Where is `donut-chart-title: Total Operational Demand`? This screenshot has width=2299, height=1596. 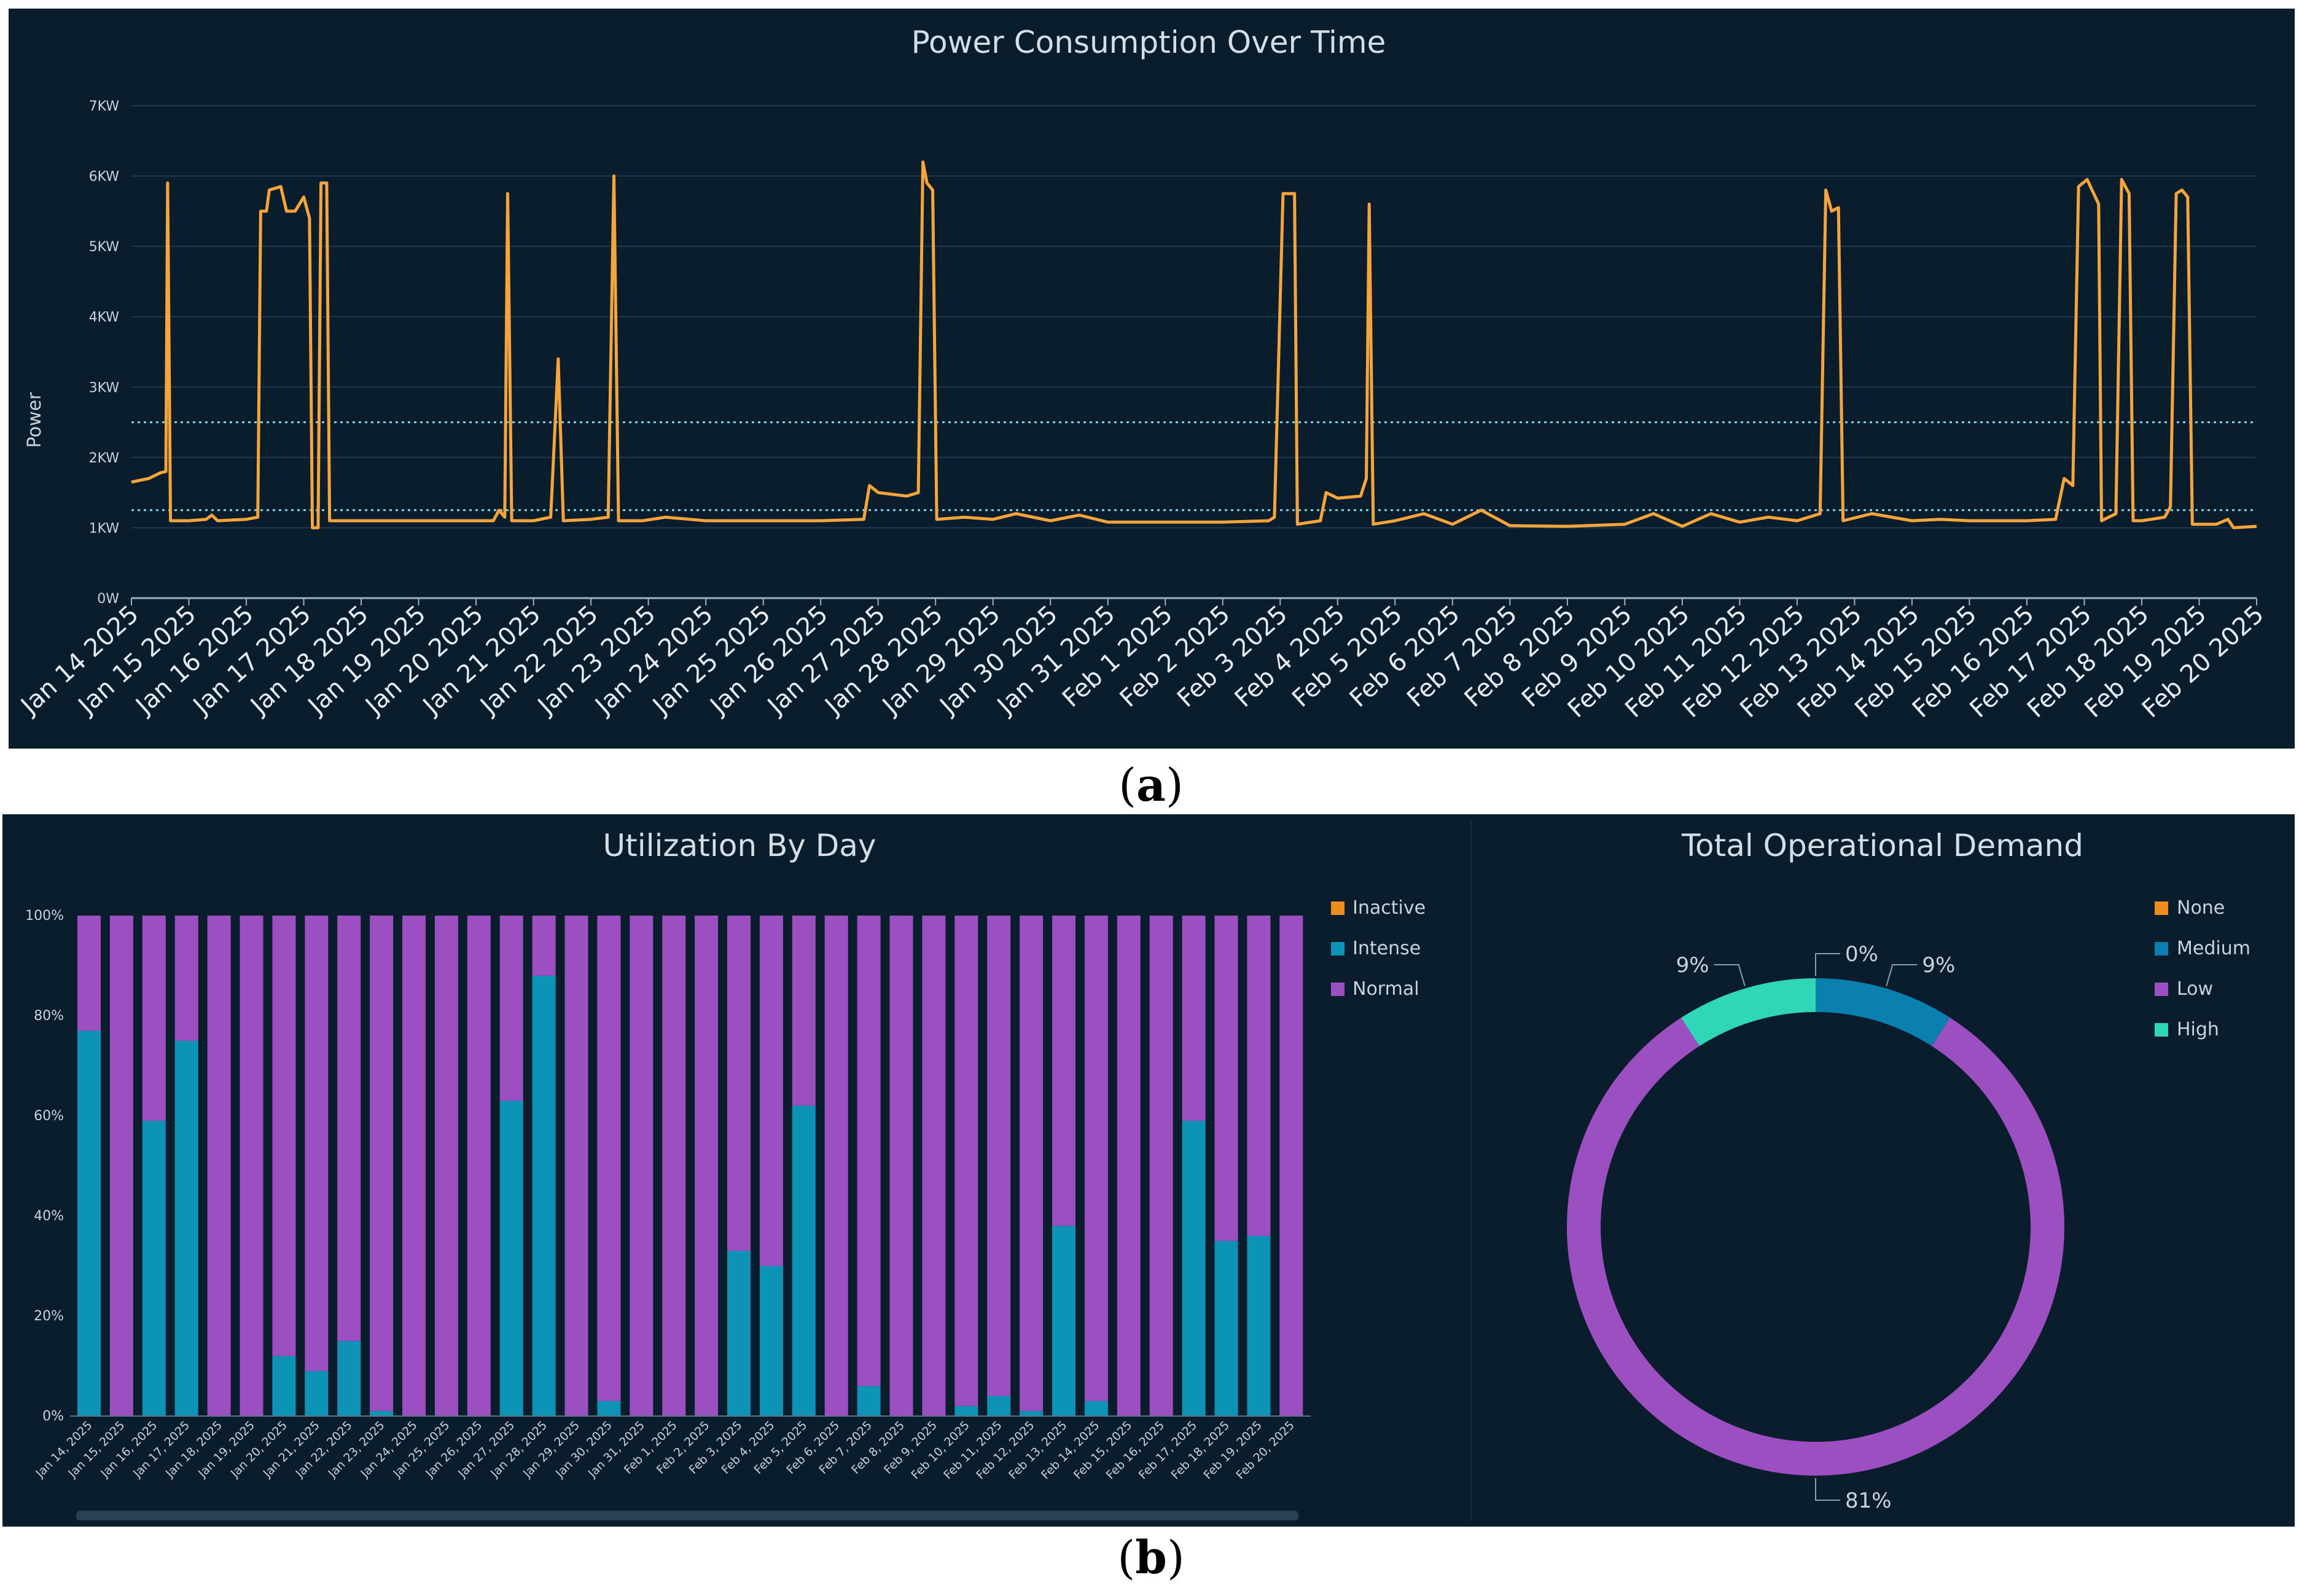
donut-chart-title: Total Operational Demand is located at coordinates (1882, 845).